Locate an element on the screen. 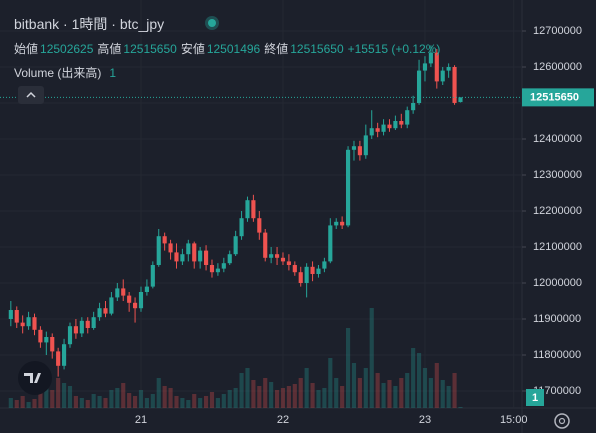  y-tick-label: 12100000 is located at coordinates (557, 247).